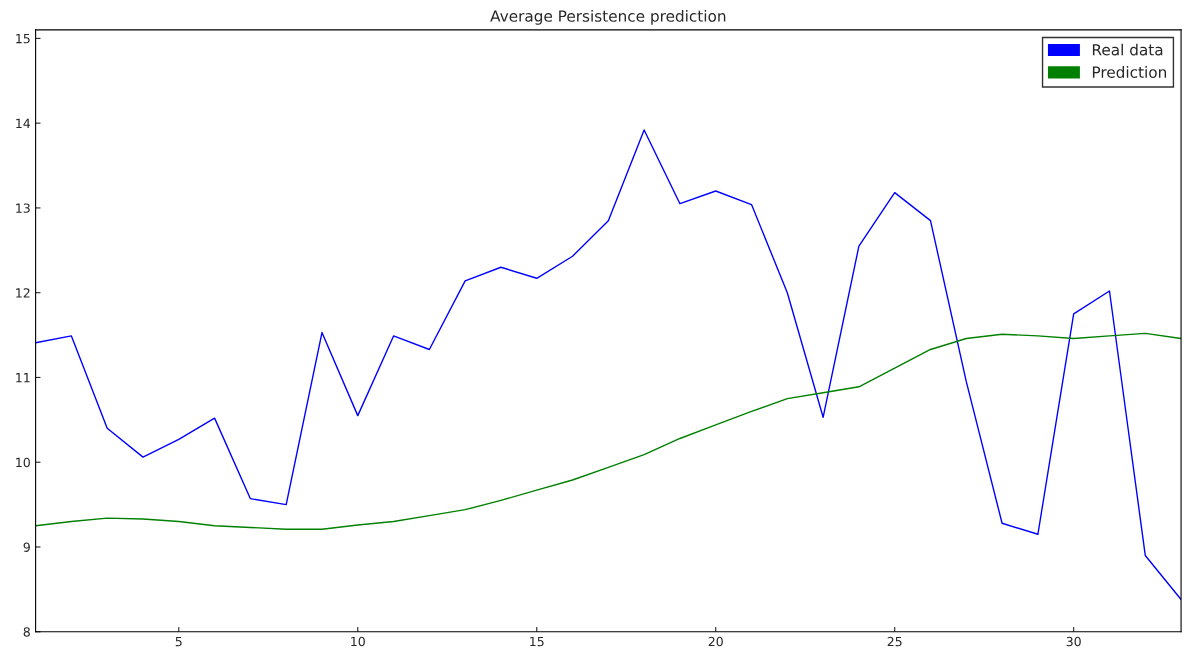 Image resolution: width=1187 pixels, height=665 pixels. I want to click on x-tick-label: 20, so click(715, 641).